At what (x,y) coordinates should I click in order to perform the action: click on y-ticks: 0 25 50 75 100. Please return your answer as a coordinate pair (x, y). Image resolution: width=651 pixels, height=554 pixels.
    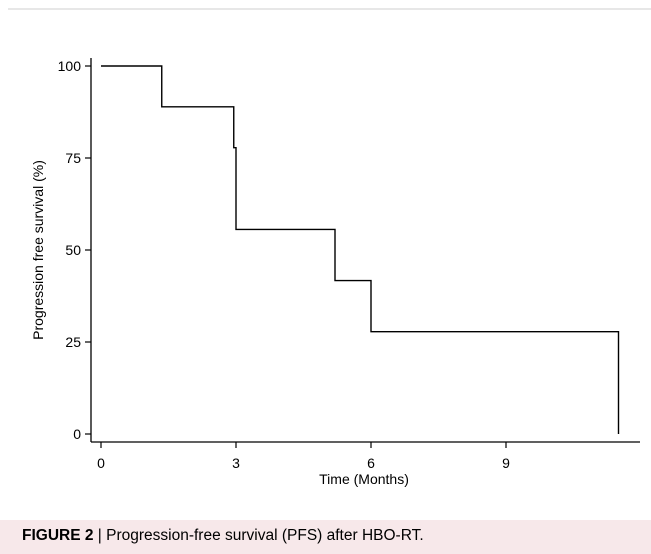
    Looking at the image, I should click on (74, 250).